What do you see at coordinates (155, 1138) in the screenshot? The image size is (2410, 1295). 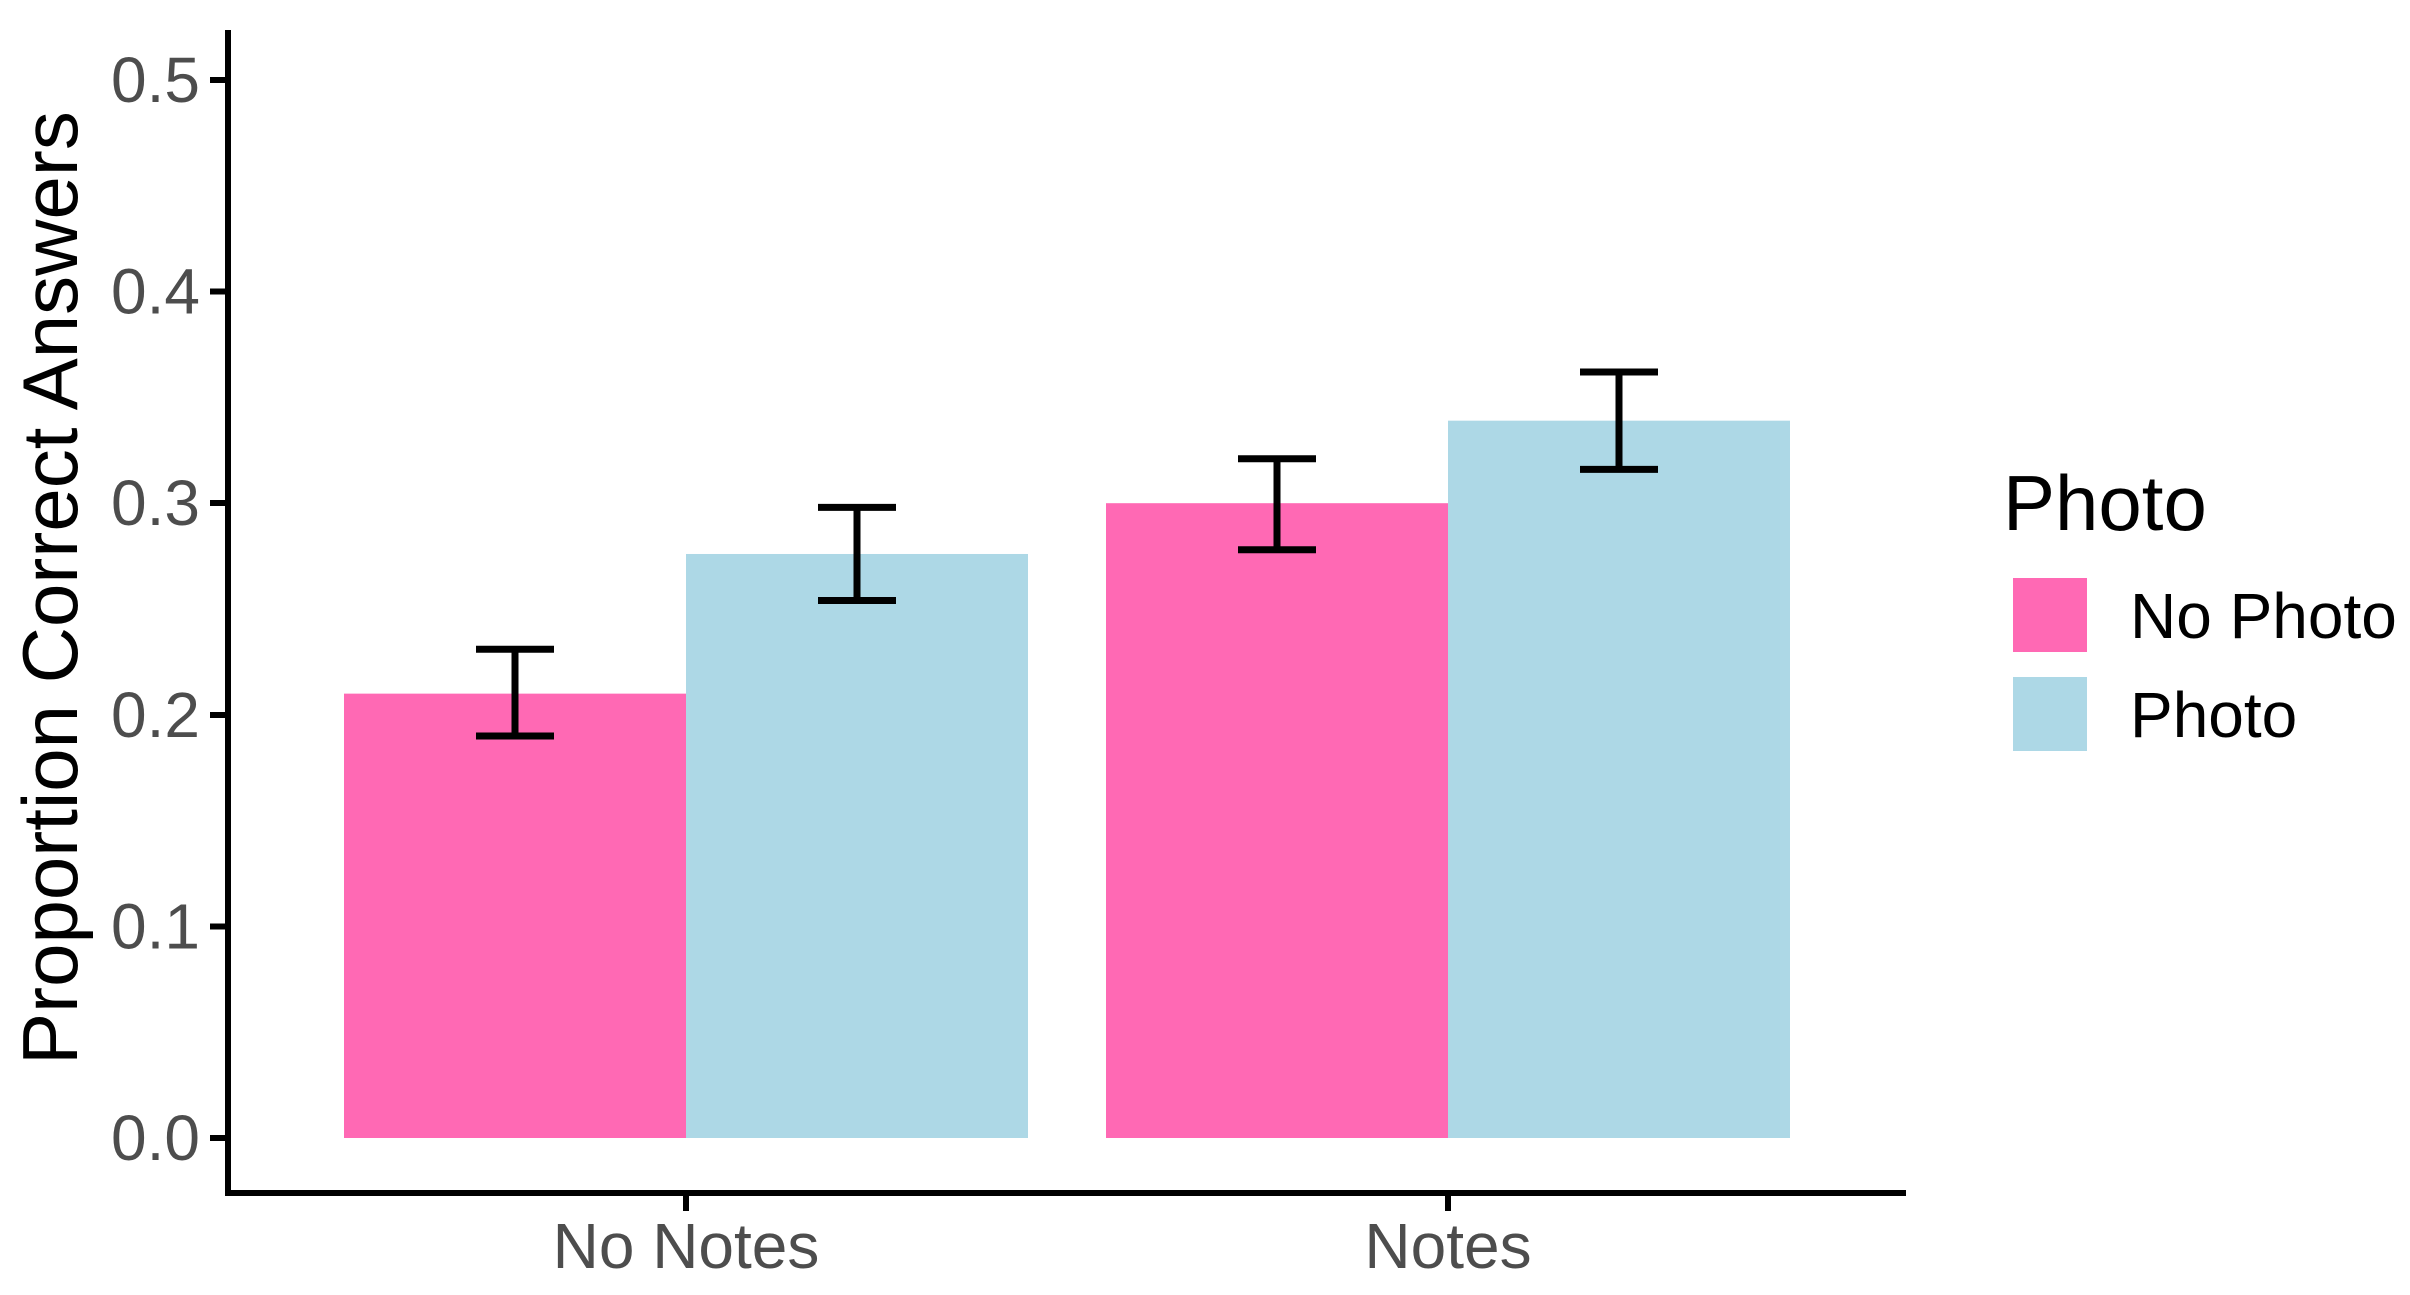 I see `y-tick-label-0.0: 0.0` at bounding box center [155, 1138].